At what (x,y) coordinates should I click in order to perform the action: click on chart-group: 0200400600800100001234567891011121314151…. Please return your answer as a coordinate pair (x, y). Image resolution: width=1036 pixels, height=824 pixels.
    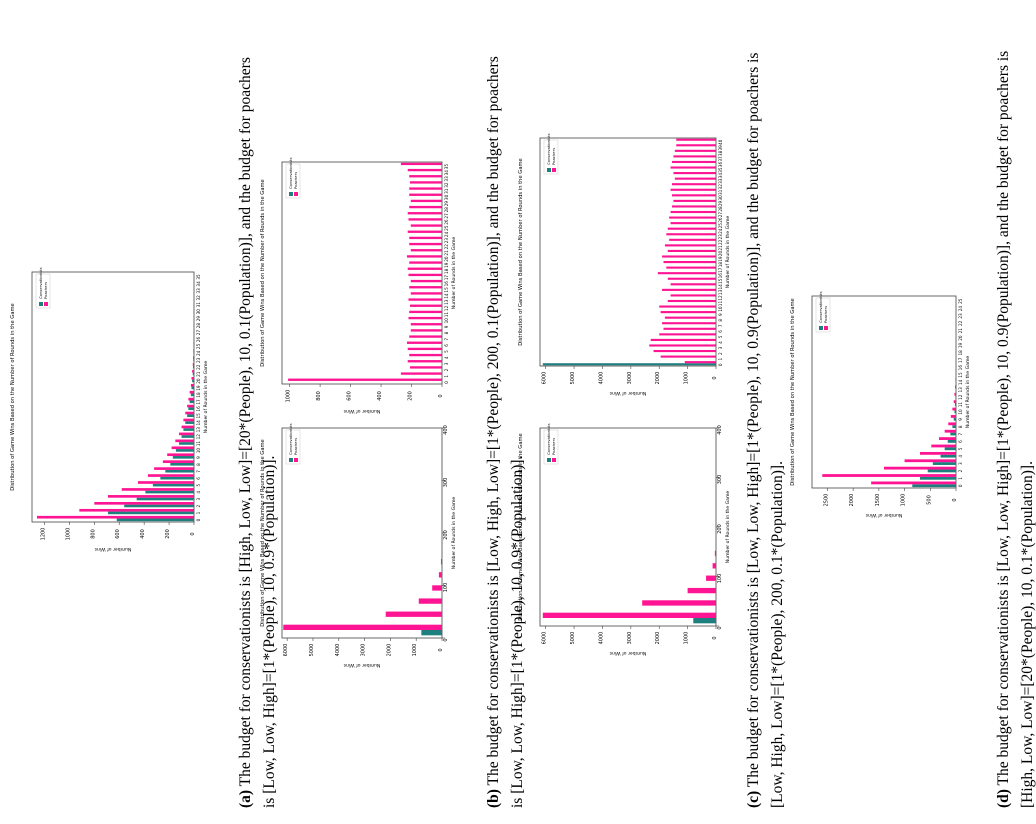
    Looking at the image, I should click on (358, 285).